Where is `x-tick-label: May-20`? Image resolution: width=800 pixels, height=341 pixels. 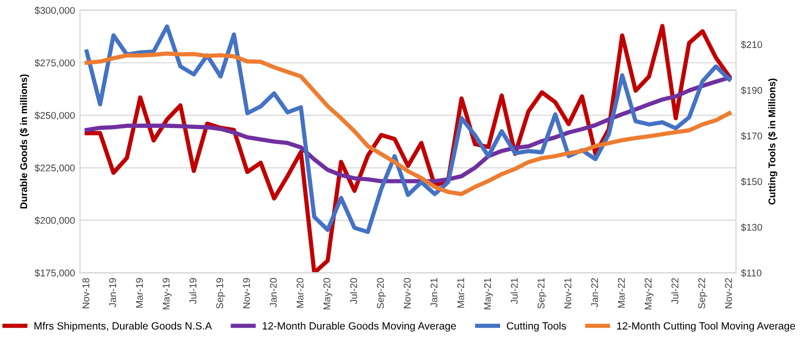
x-tick-label: May-20 is located at coordinates (327, 294).